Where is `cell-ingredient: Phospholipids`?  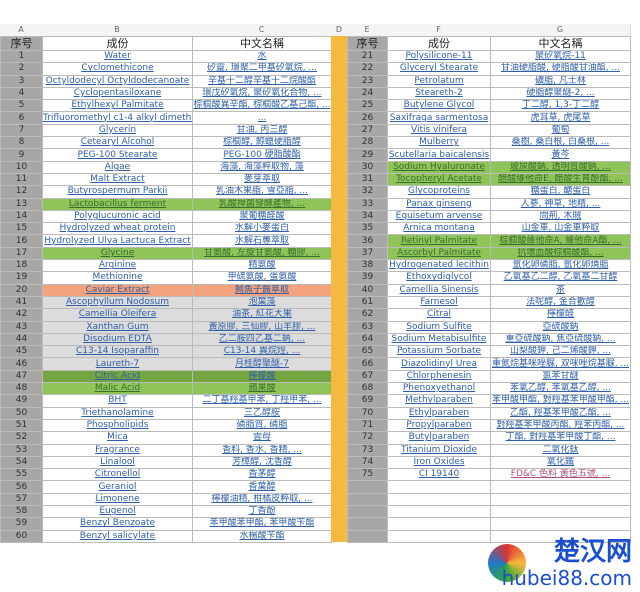
cell-ingredient: Phospholipids is located at coordinates (117, 425).